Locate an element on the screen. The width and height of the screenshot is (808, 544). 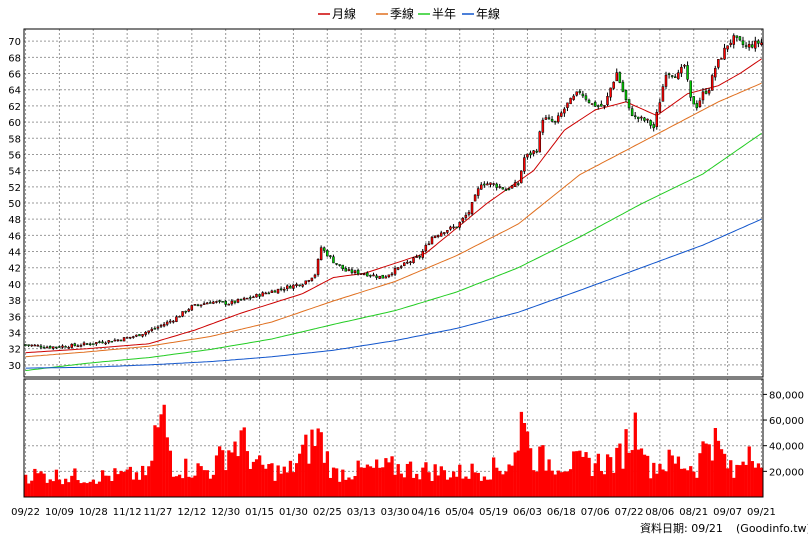
date-tick-17: 07/06 is located at coordinates (595, 512).